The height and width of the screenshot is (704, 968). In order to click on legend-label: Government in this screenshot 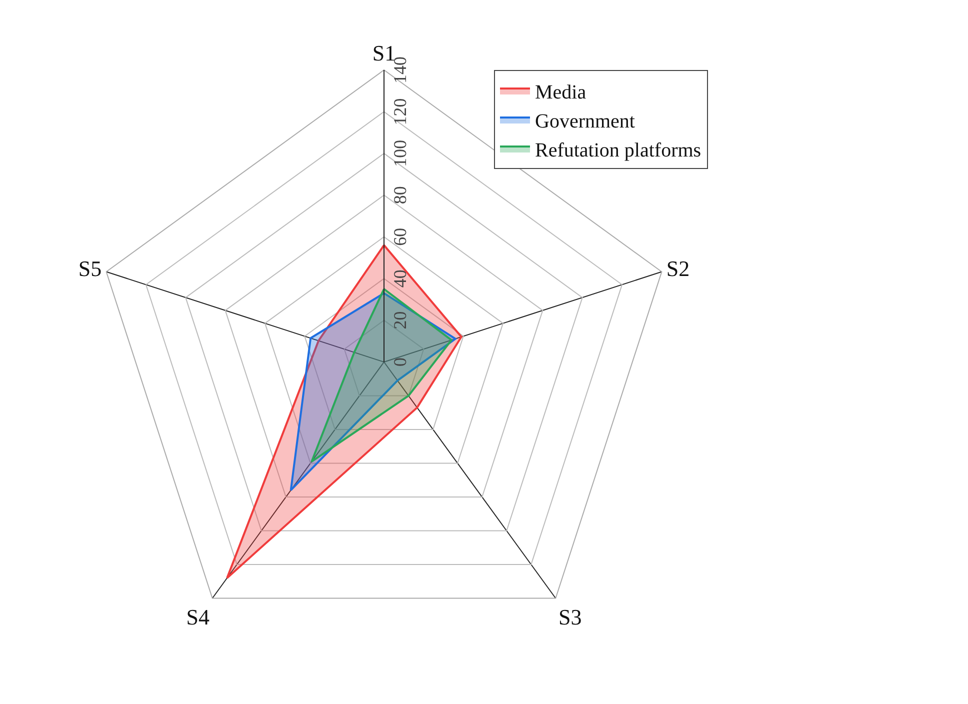, I will do `click(585, 121)`.